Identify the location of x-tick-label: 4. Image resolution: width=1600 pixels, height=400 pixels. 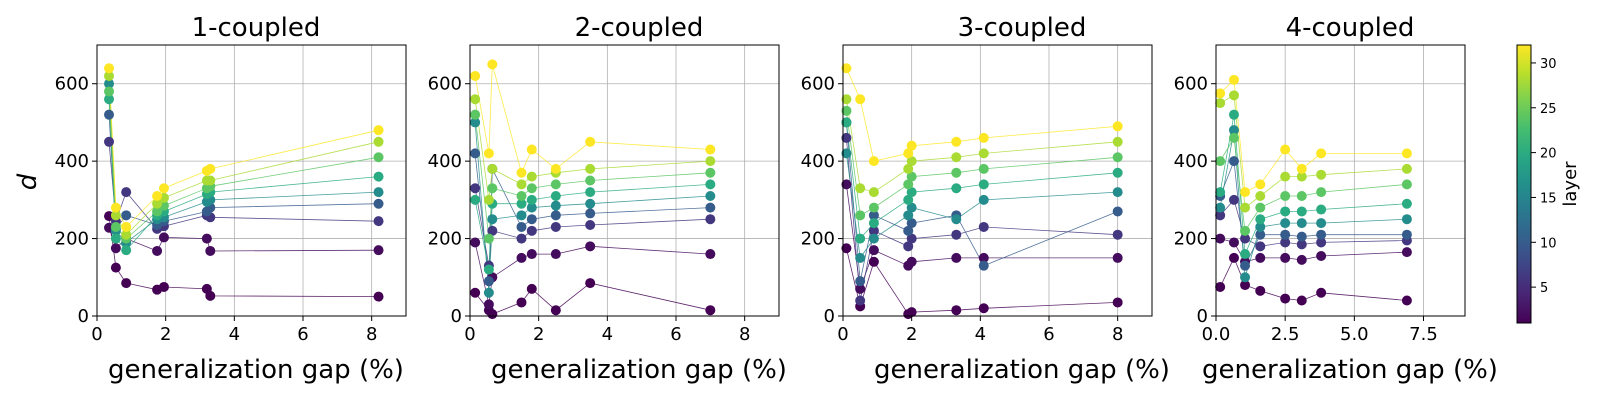
(980, 334).